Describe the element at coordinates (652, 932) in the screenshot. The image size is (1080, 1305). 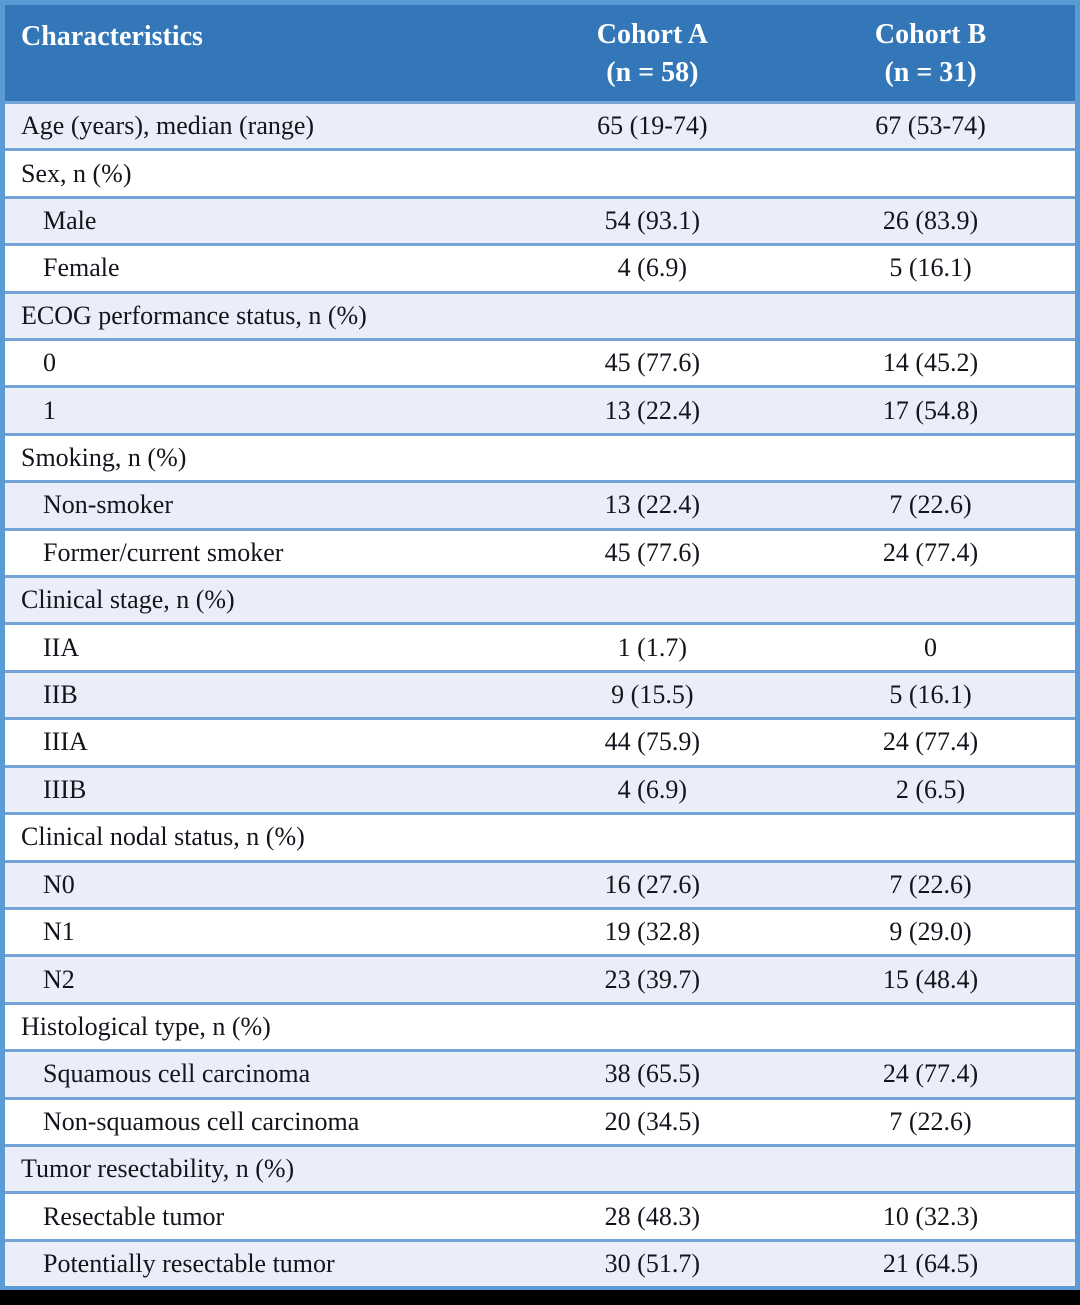
I see `cohort-a-value: 19 (32.8)` at that location.